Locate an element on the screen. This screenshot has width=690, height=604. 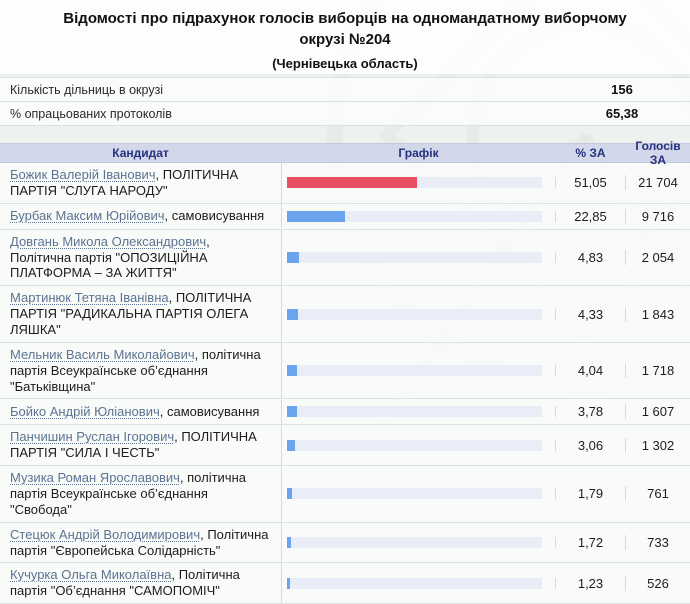
candidate-link: Панчишин Руслан Ігорович is located at coordinates (92, 437).